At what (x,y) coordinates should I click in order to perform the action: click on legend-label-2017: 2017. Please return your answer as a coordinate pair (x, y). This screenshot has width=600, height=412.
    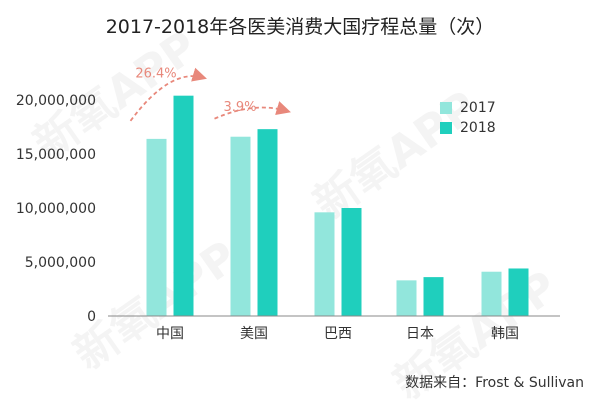
    Looking at the image, I should click on (478, 108).